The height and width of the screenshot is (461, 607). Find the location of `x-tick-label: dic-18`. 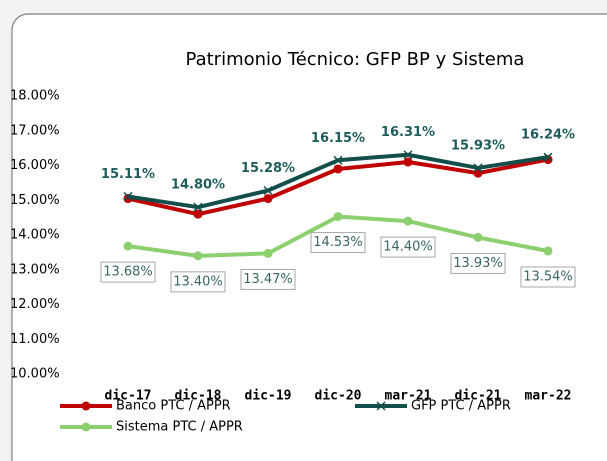

x-tick-label: dic-18 is located at coordinates (198, 396).